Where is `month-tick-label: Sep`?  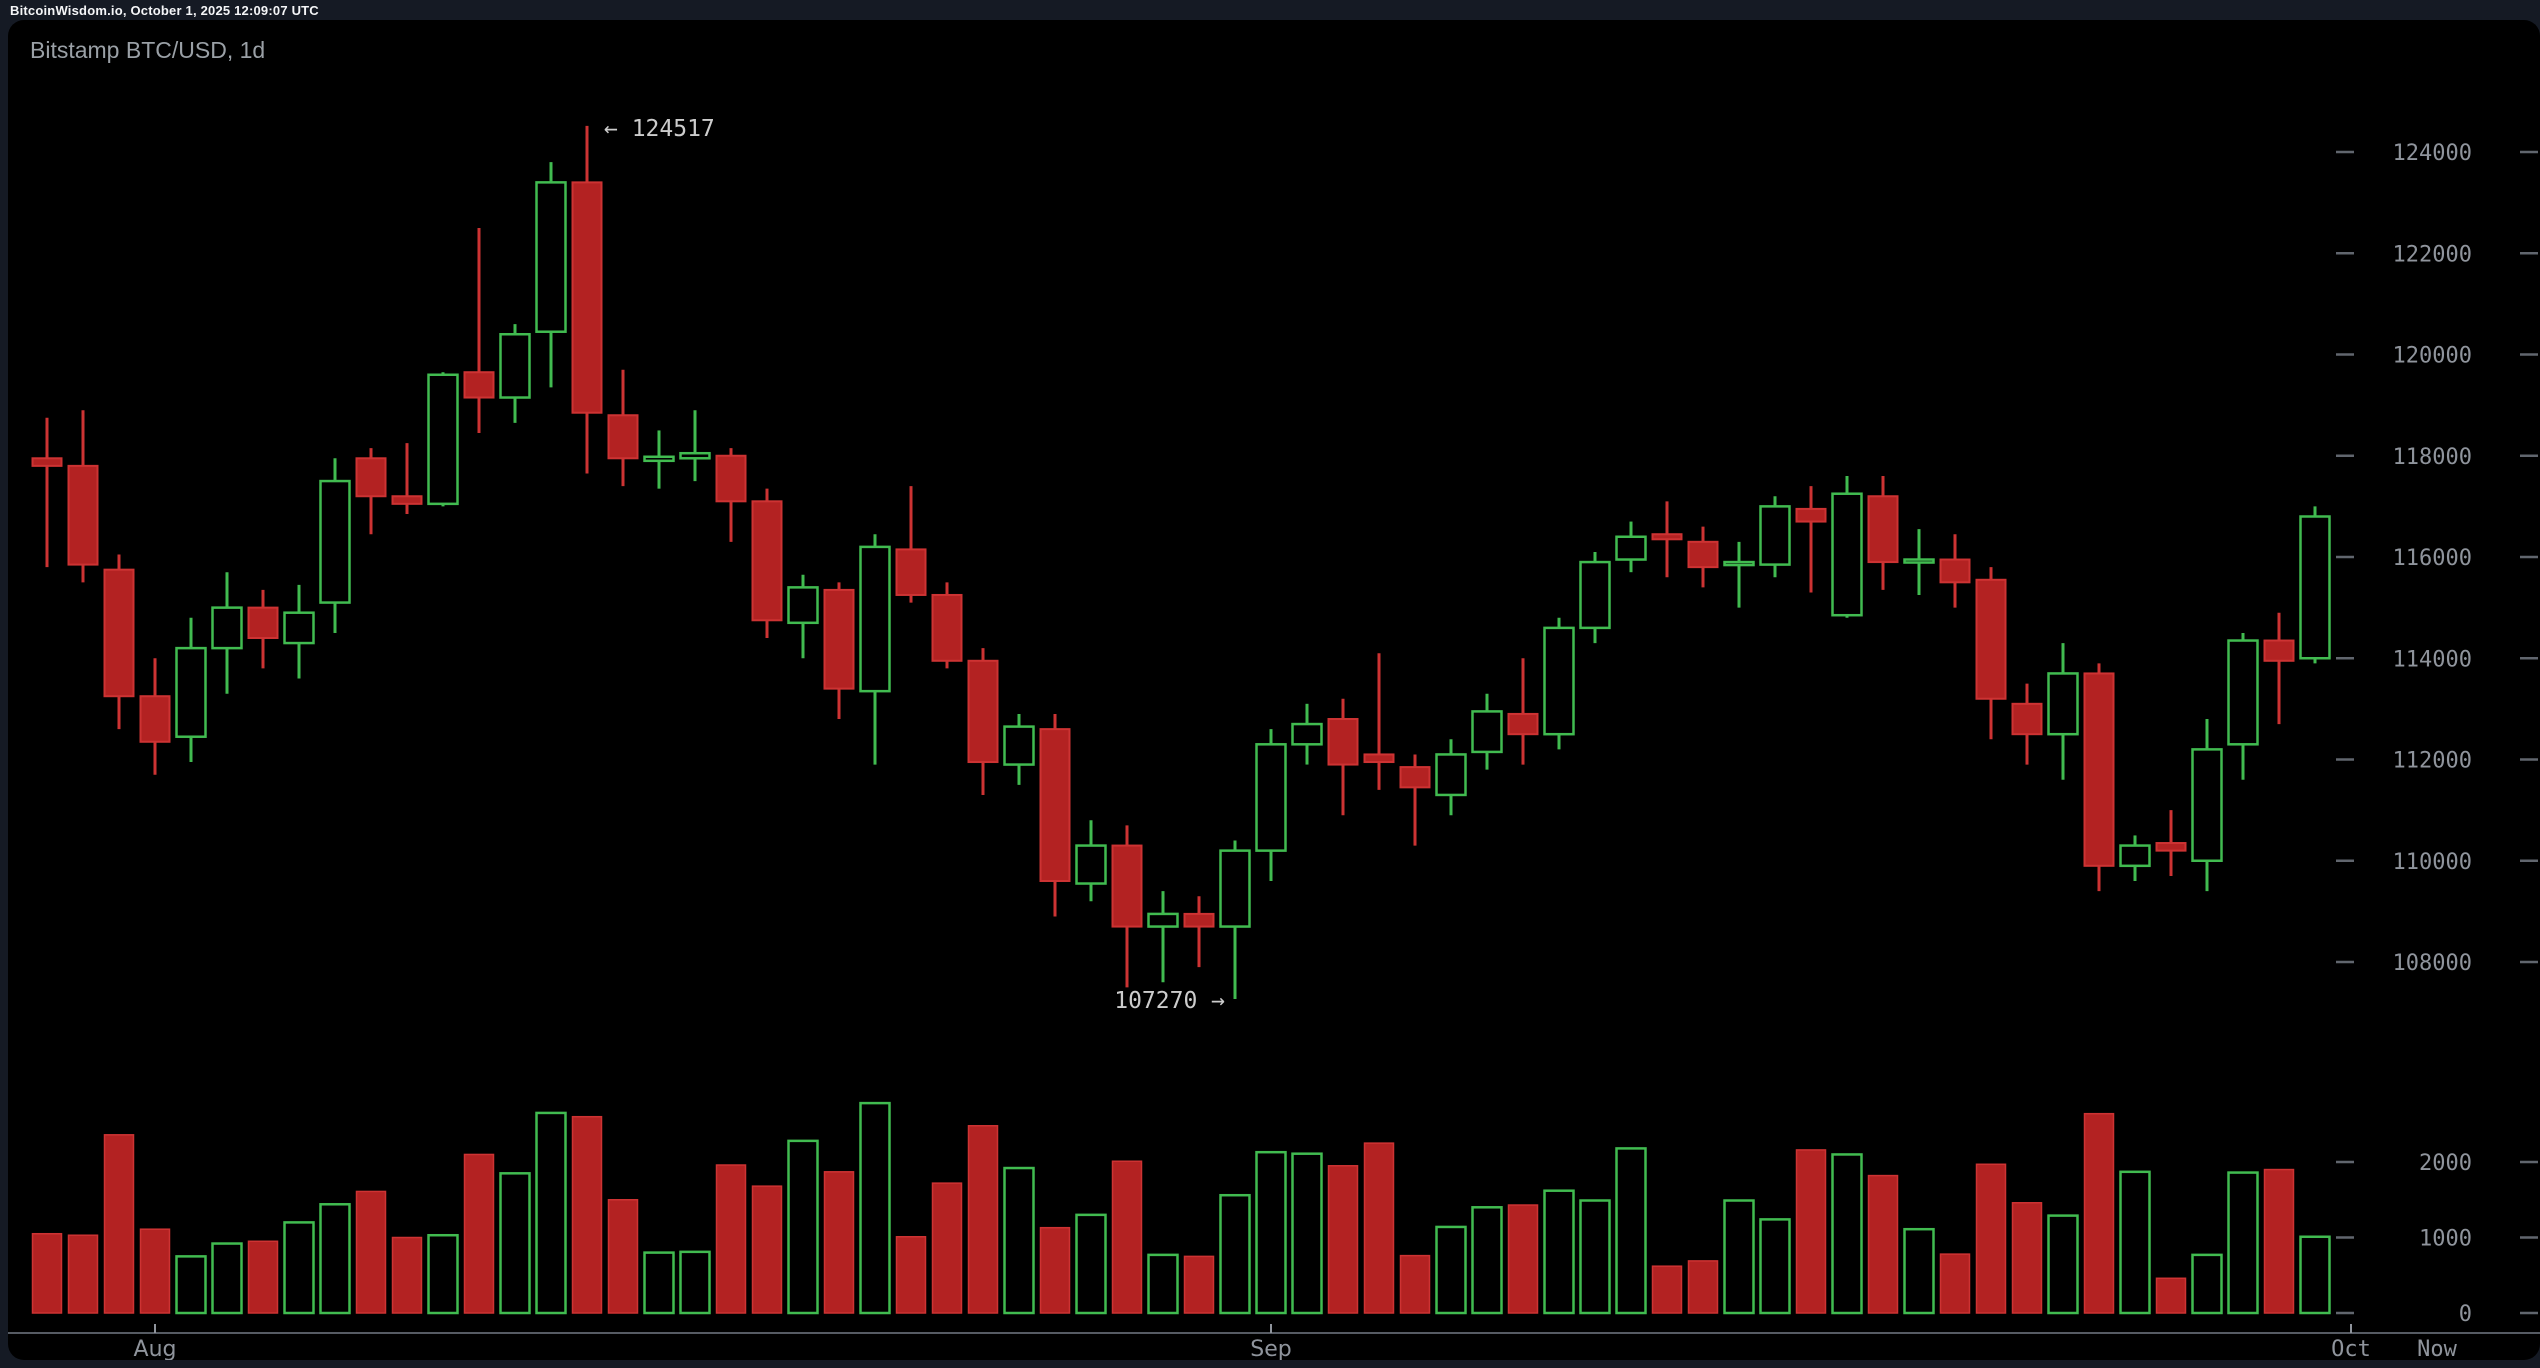
month-tick-label: Sep is located at coordinates (1270, 1348).